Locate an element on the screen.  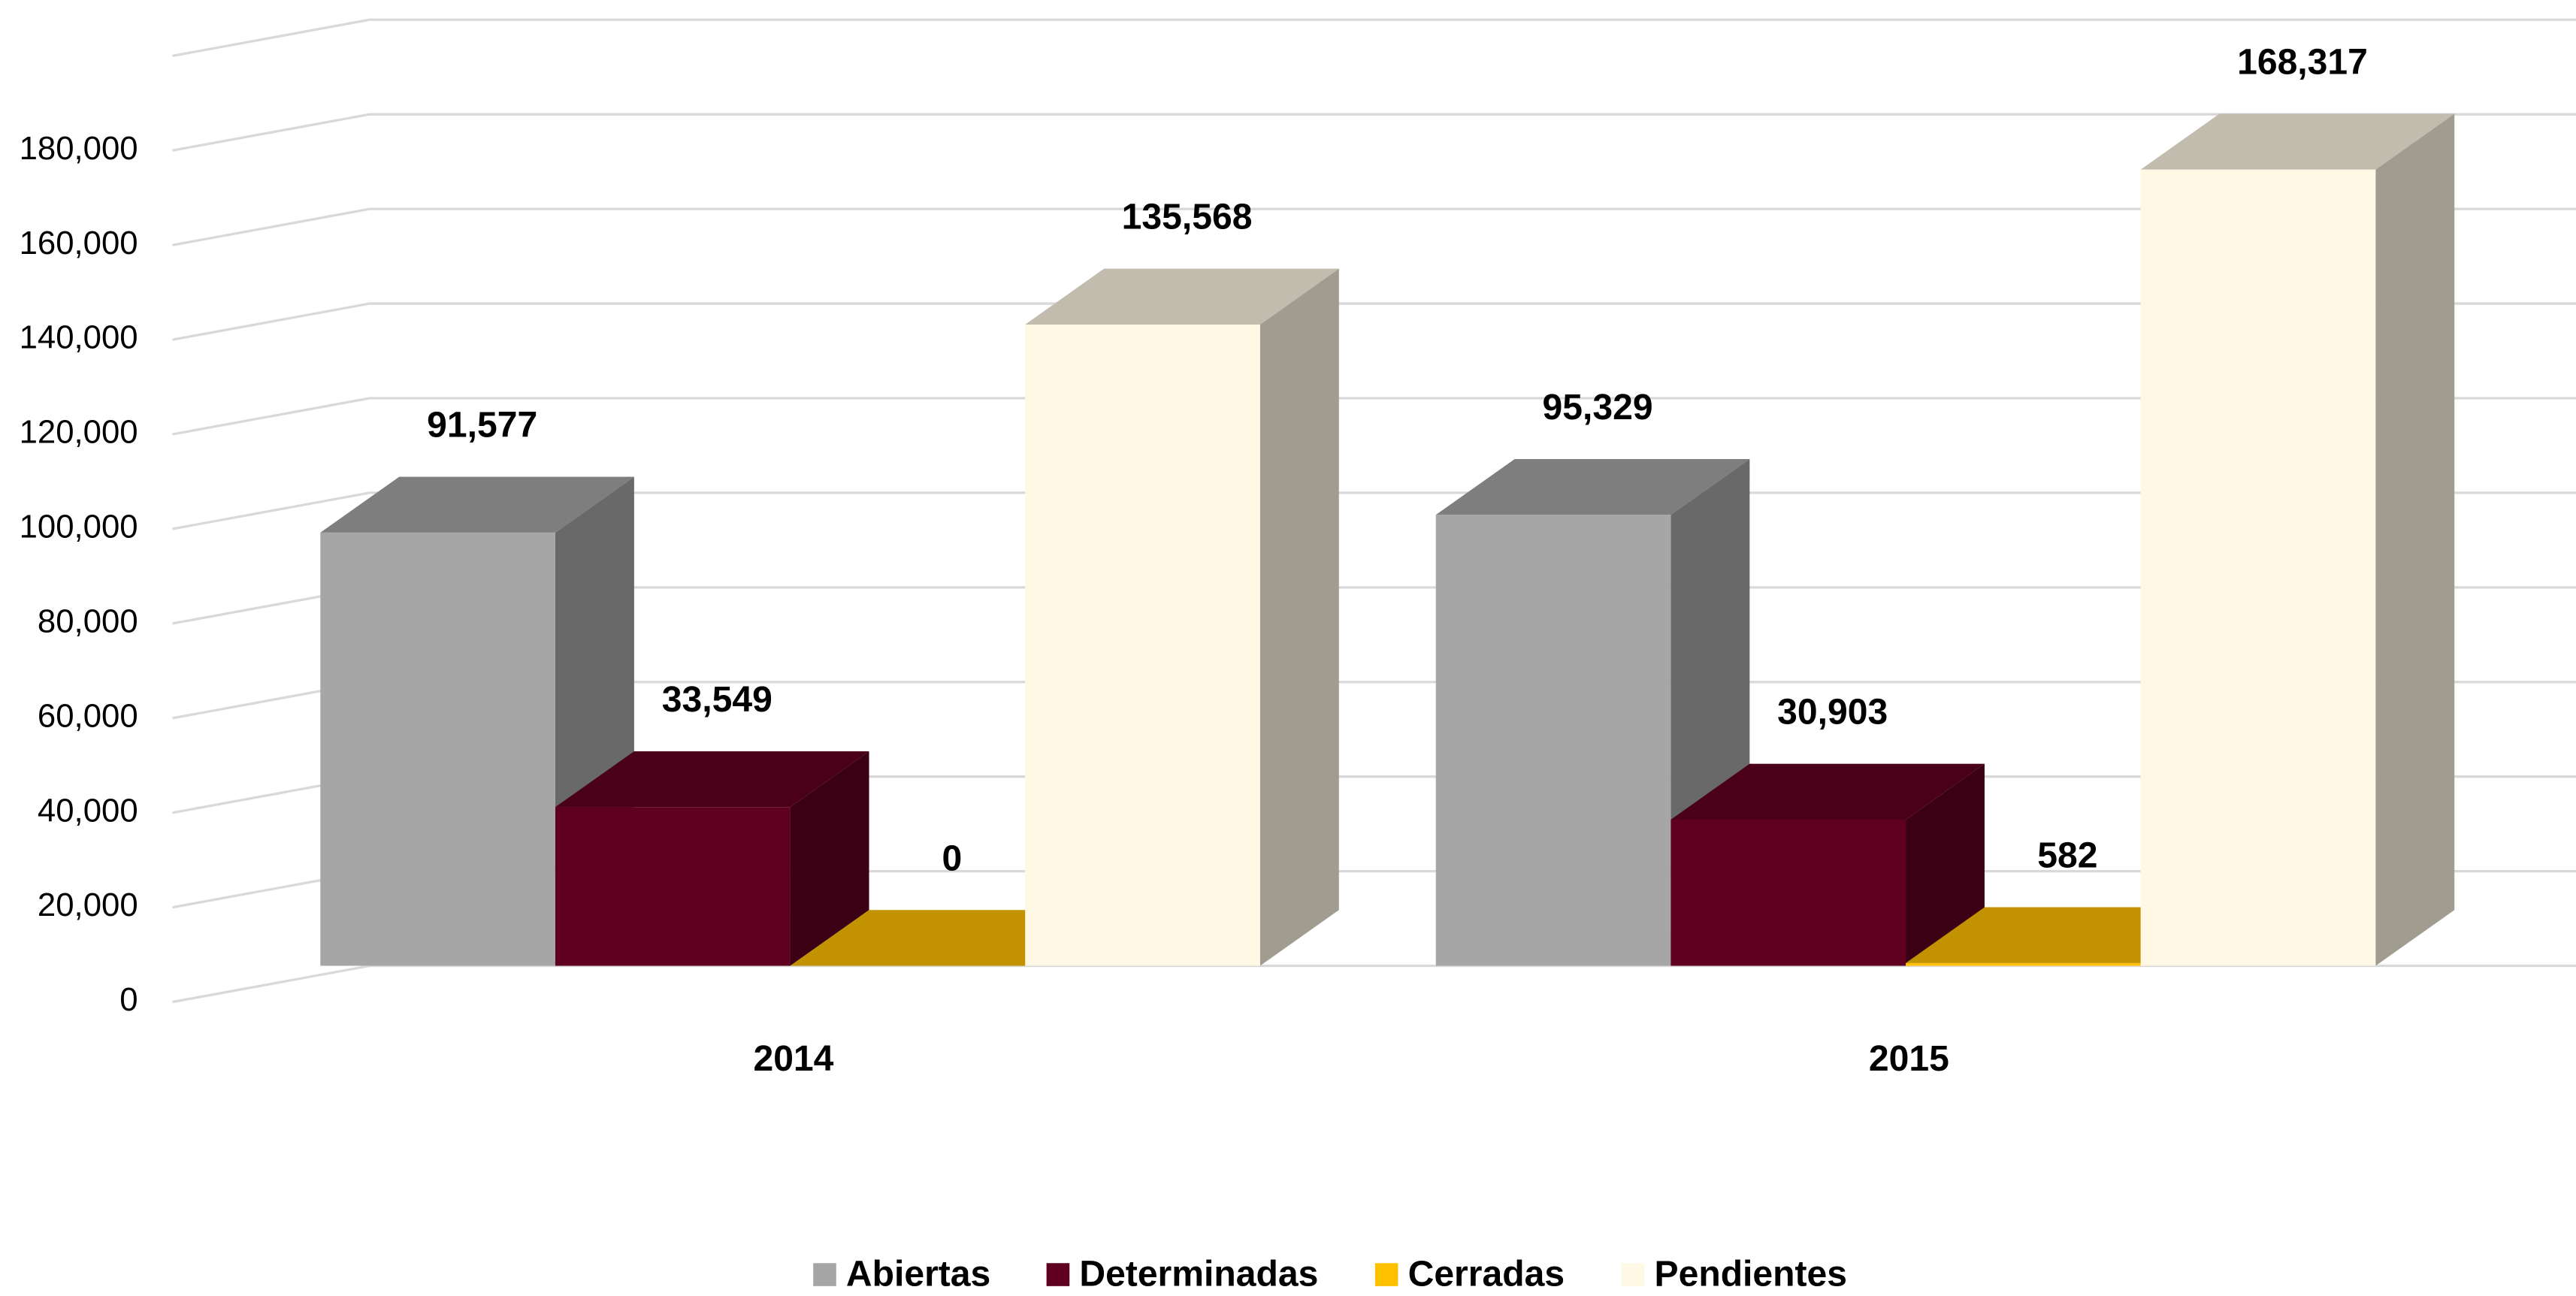
y-tick-label: 40,000 is located at coordinates (88, 810).